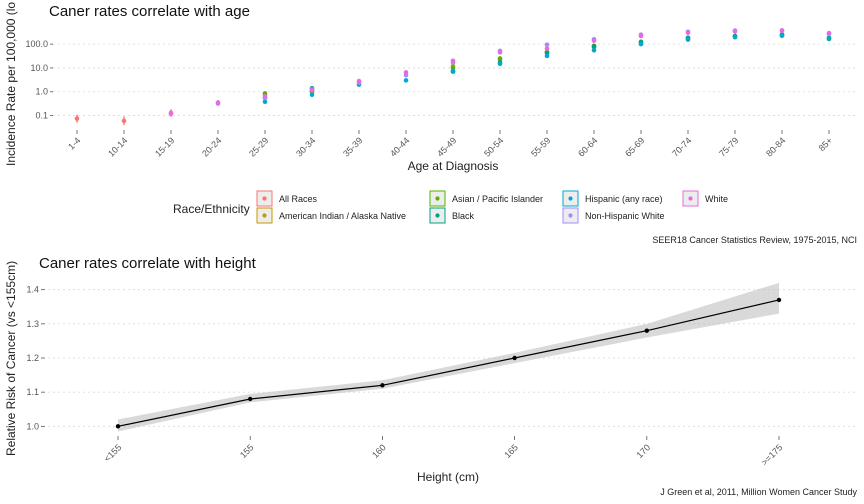 The height and width of the screenshot is (504, 864). Describe the element at coordinates (305, 146) in the screenshot. I see `age-x-tick-label: 30-34` at that location.